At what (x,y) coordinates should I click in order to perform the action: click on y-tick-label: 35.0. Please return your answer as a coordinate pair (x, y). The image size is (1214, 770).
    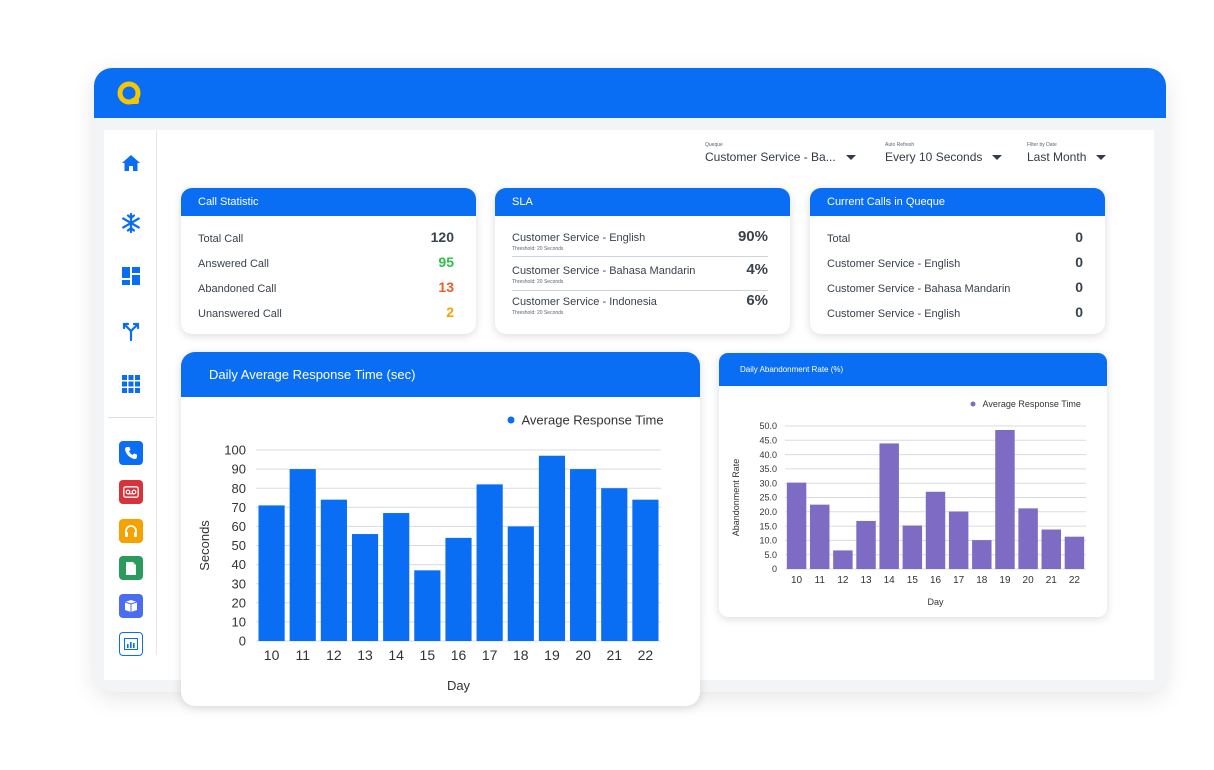
    Looking at the image, I should click on (768, 469).